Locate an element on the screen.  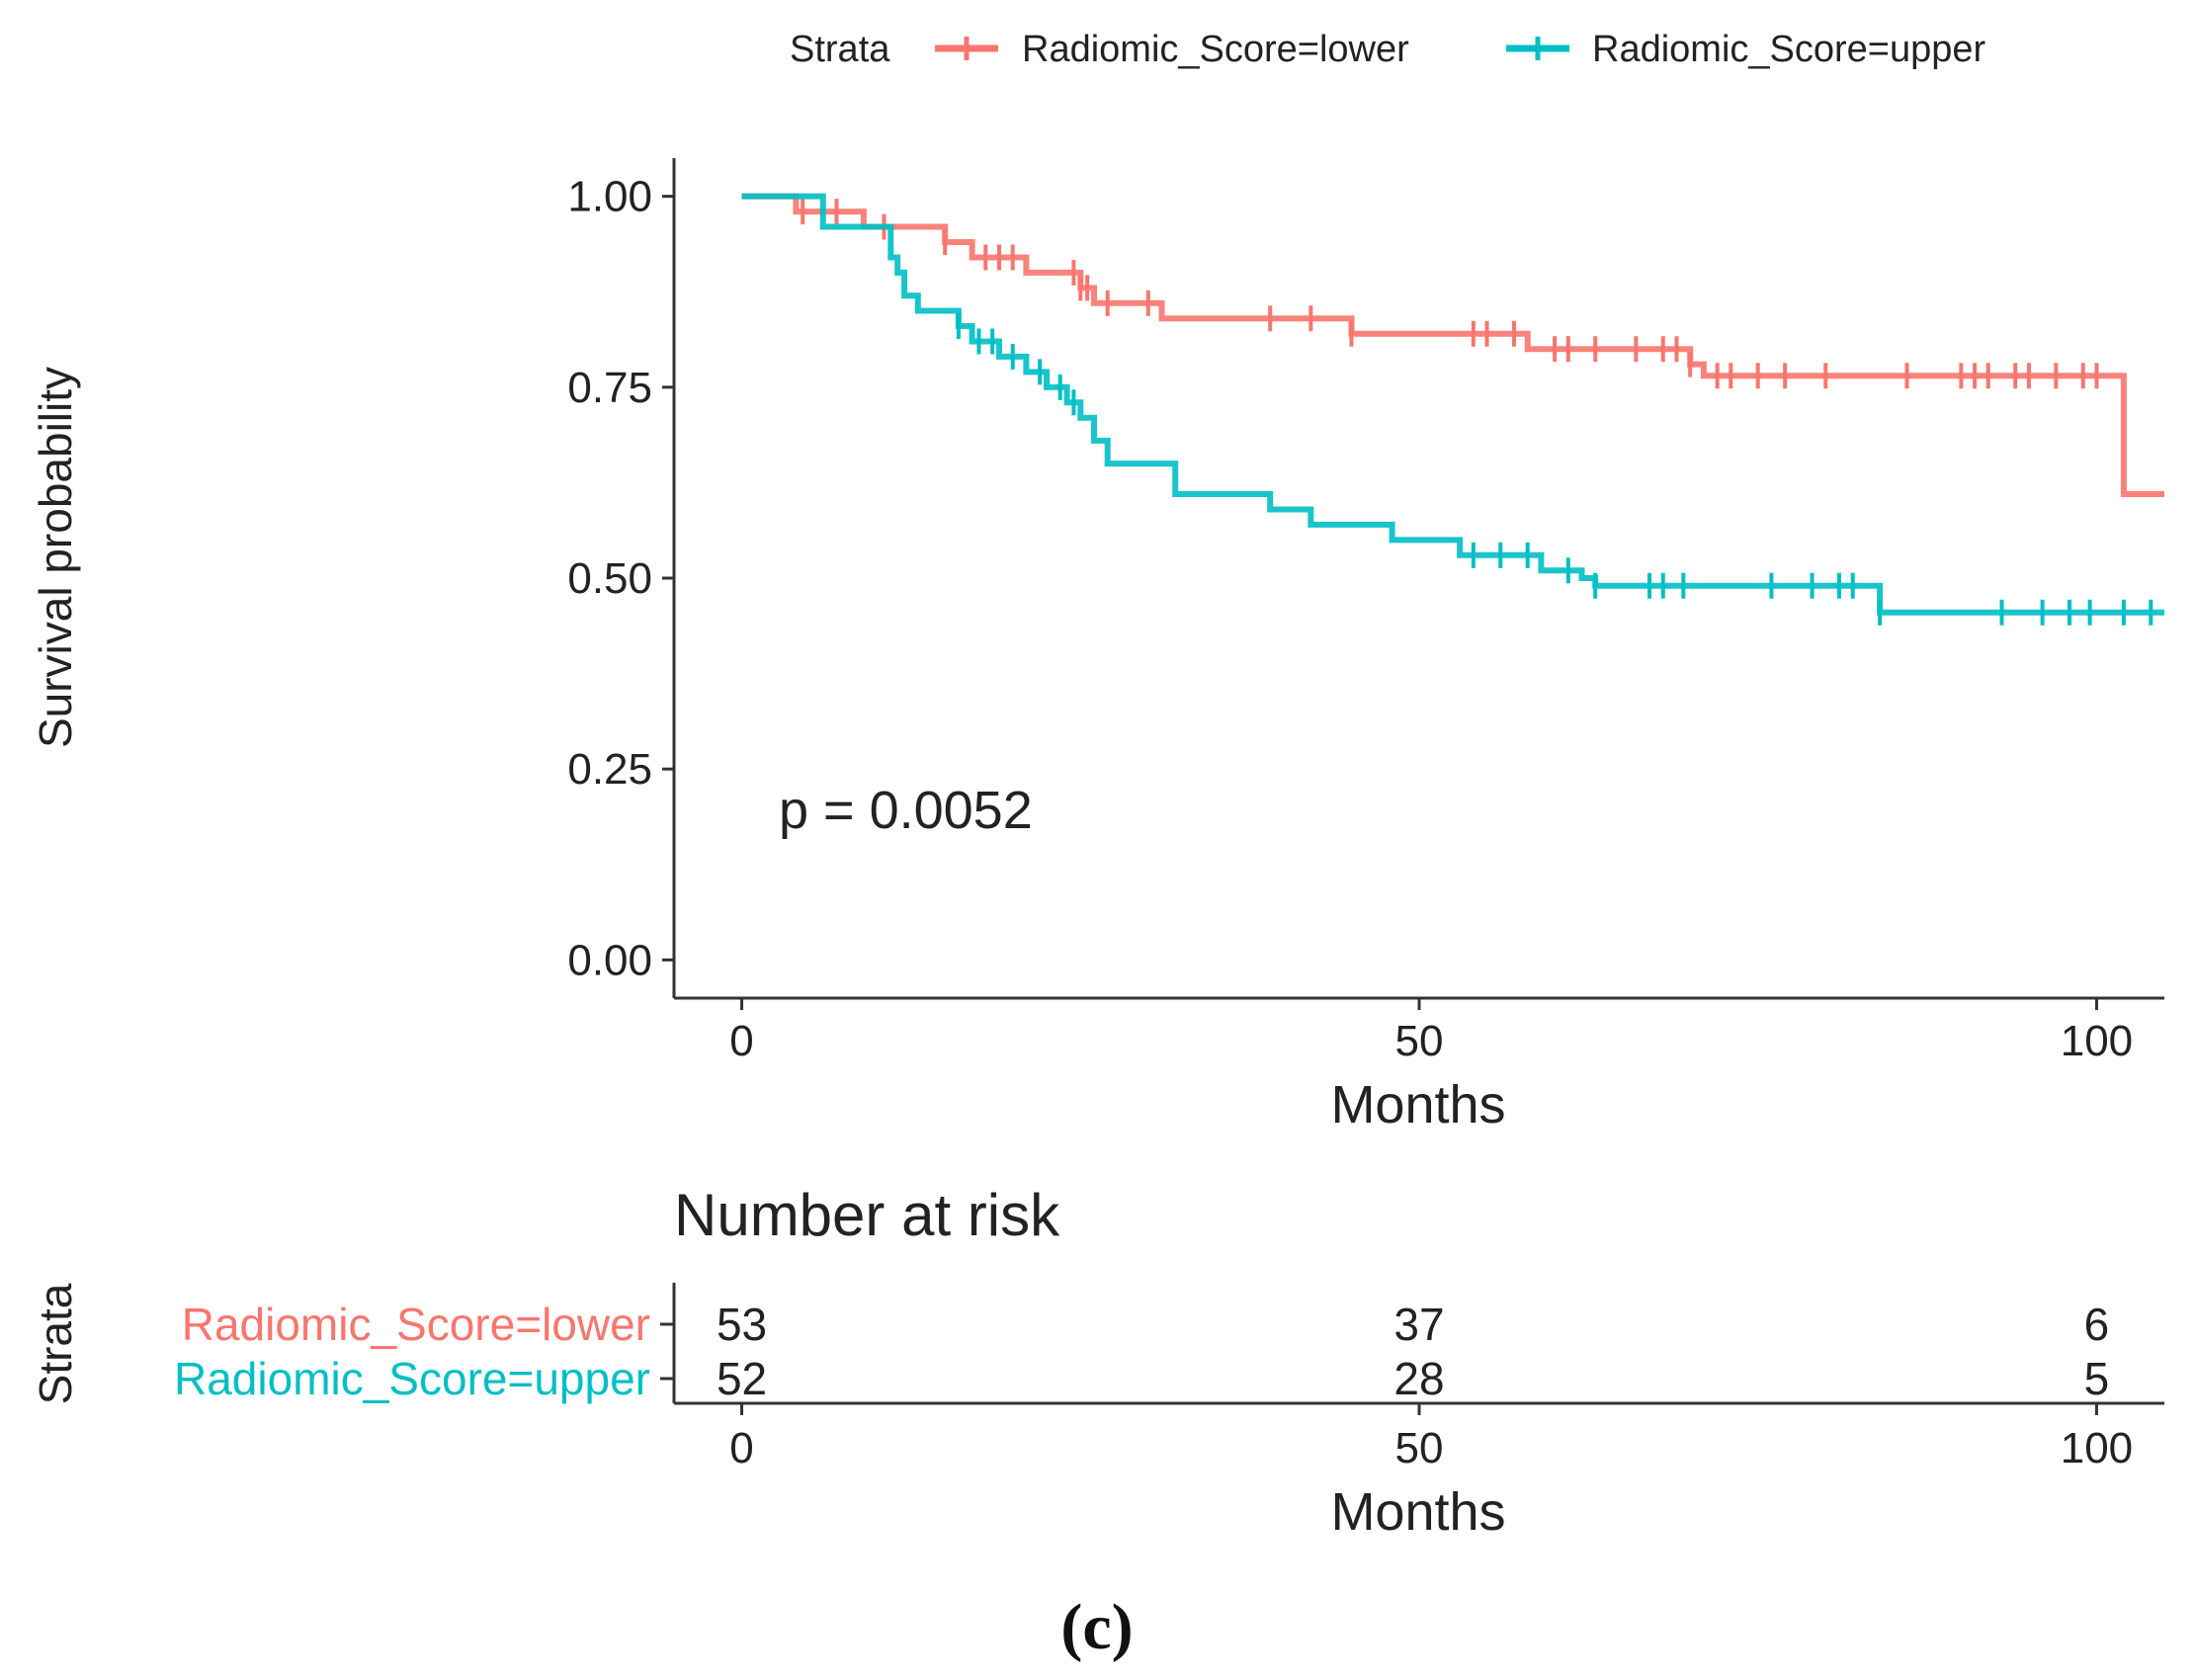
legend-title: Strata is located at coordinates (840, 49).